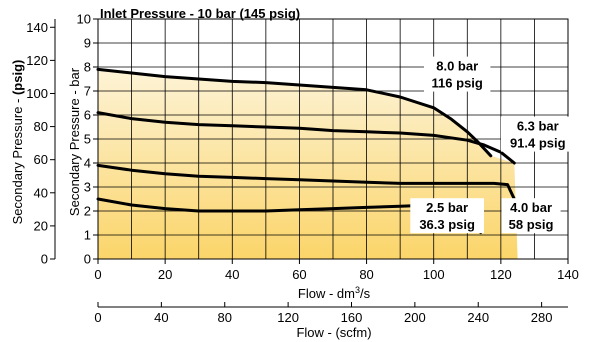  Describe the element at coordinates (87, 187) in the screenshot. I see `y-bar-tick-label: 3` at that location.